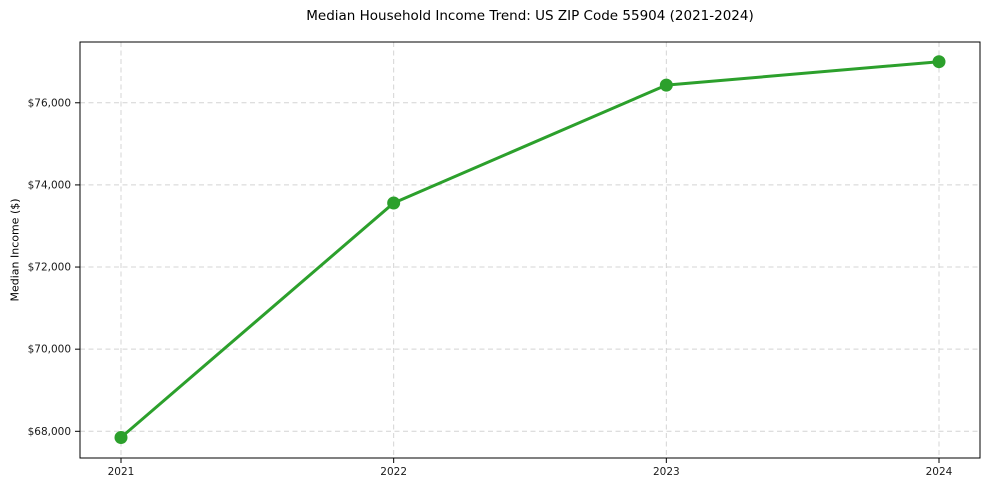 This screenshot has height=490, width=989. I want to click on x-tick-label: 2022, so click(393, 472).